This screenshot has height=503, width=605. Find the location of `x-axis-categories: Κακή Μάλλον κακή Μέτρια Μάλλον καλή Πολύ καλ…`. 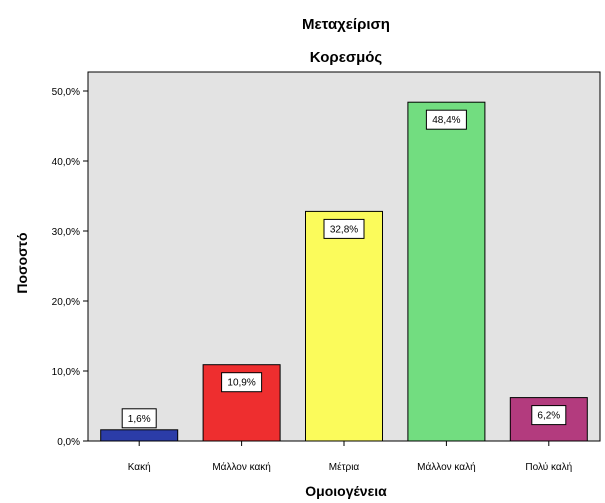

x-axis-categories: Κακή Μάλλον κακή Μέτρια Μάλλον καλή Πολύ καλ… is located at coordinates (350, 457).